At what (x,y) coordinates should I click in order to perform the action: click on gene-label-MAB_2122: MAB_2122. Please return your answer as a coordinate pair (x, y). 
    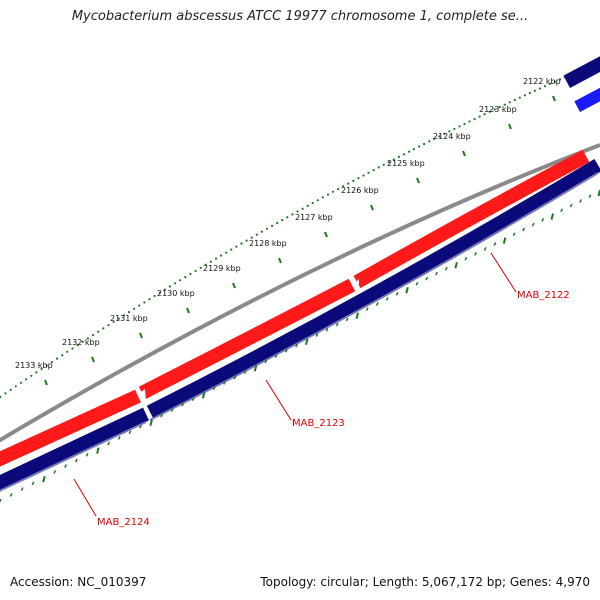
    Looking at the image, I should click on (543, 295).